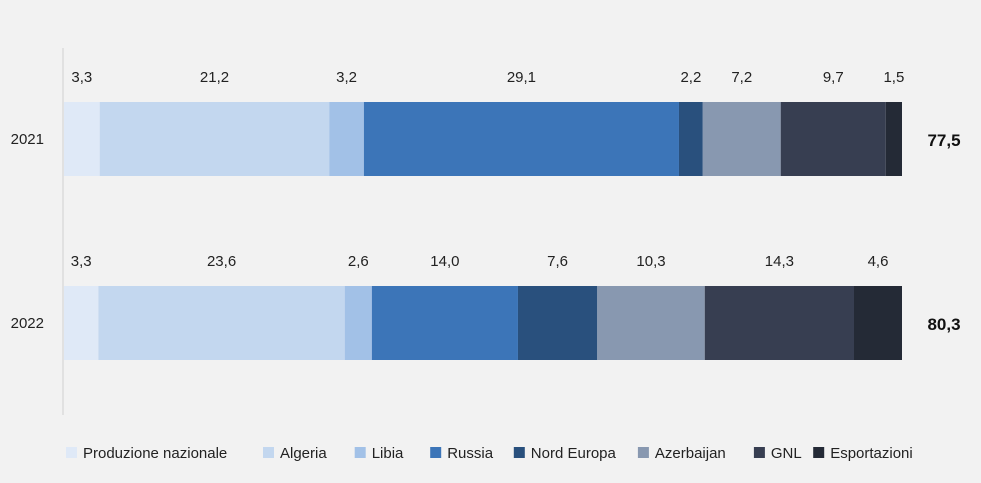 The height and width of the screenshot is (483, 981). What do you see at coordinates (779, 261) in the screenshot?
I see `data-label-gnl-2022: 14,3` at bounding box center [779, 261].